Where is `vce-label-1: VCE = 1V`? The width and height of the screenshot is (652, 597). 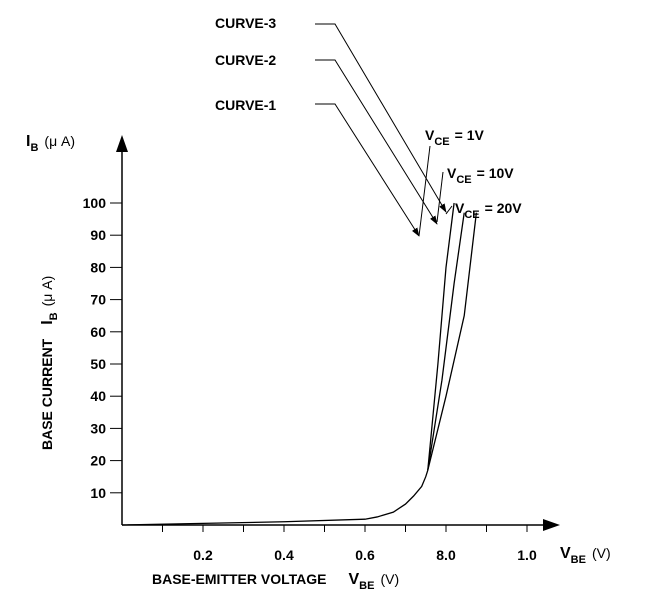
vce-label-1: VCE = 1V is located at coordinates (454, 137).